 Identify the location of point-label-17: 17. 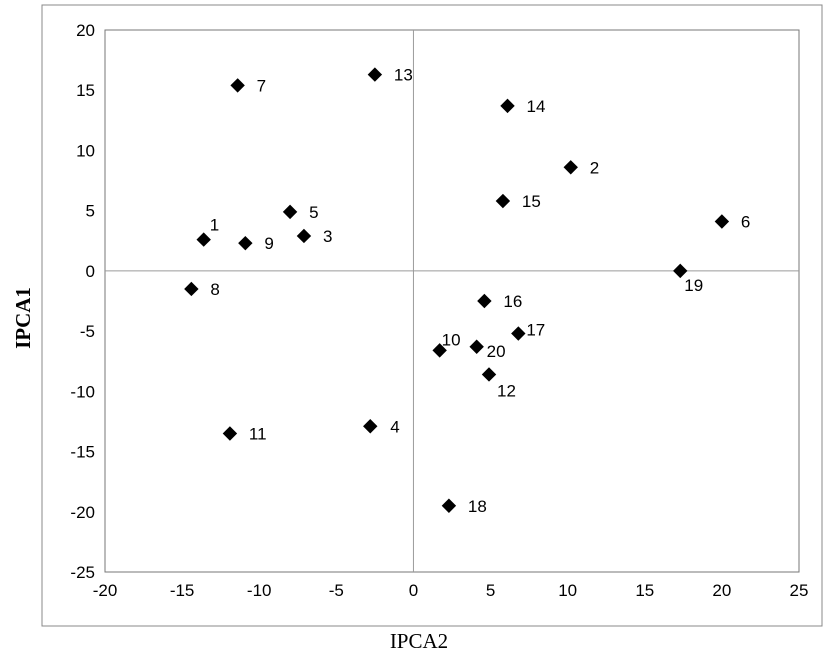
(535, 330).